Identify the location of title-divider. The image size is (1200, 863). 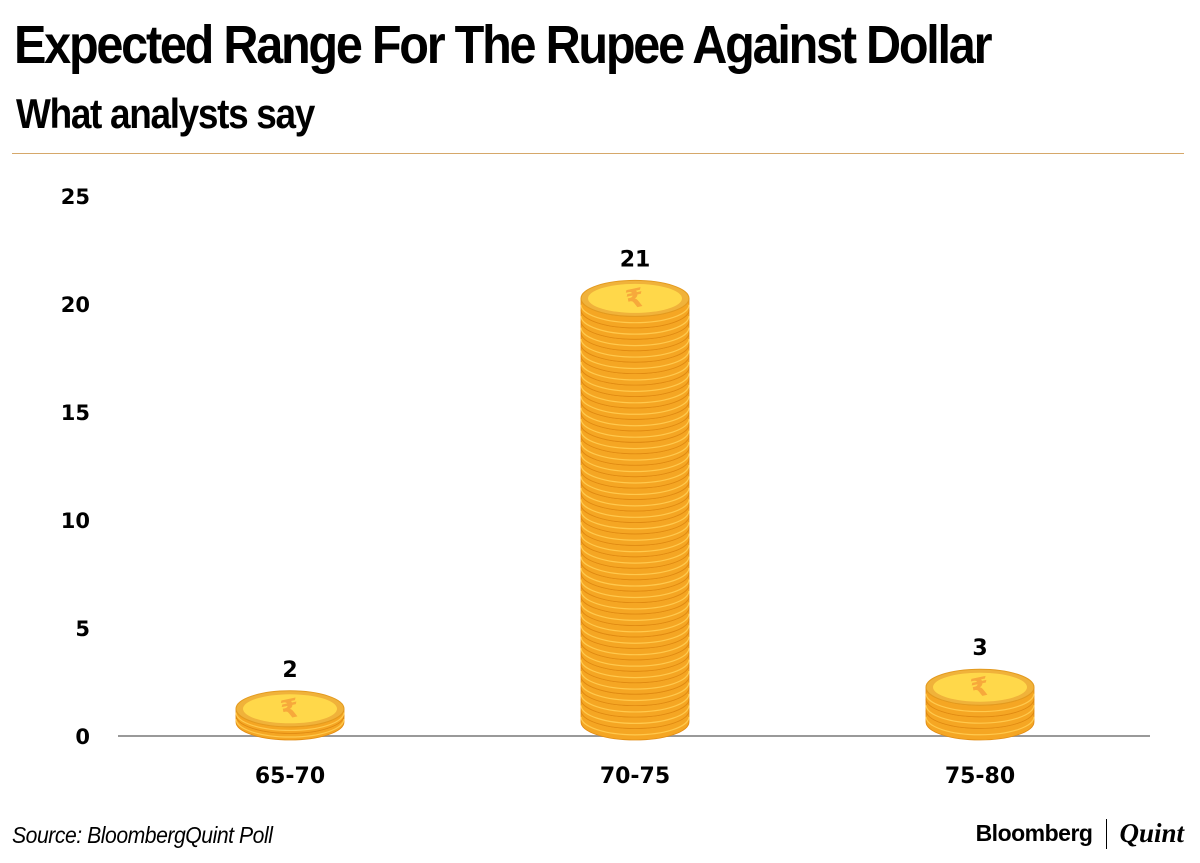
(598, 153).